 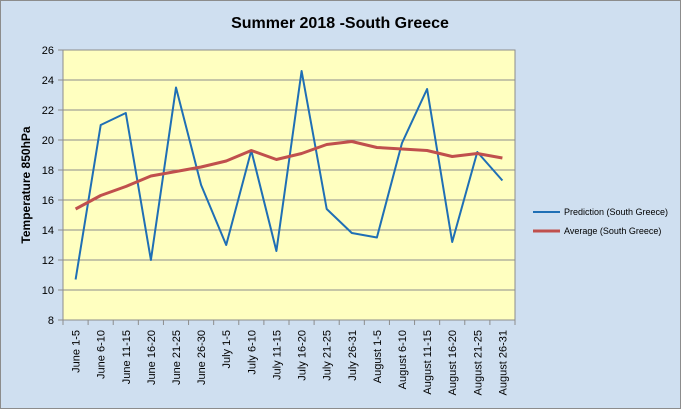 I want to click on y-tick-label: 10, so click(x=48, y=291).